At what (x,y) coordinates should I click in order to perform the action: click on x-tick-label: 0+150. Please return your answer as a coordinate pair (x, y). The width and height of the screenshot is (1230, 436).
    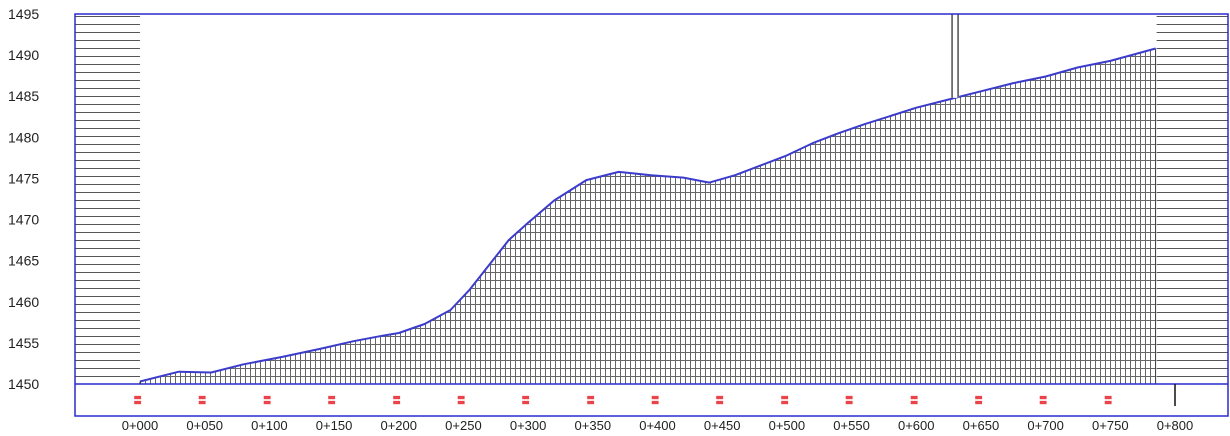
    Looking at the image, I should click on (334, 425).